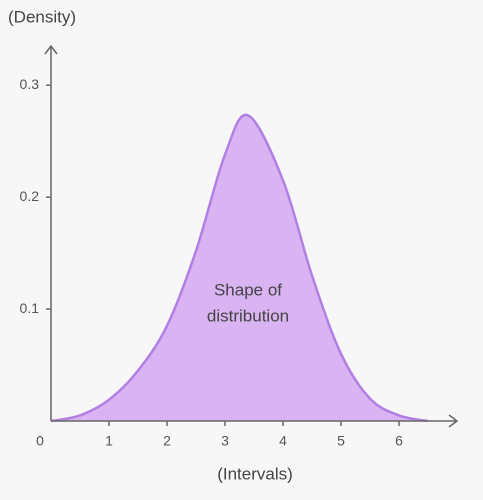  Describe the element at coordinates (248, 315) in the screenshot. I see `annotation: distribution` at that location.